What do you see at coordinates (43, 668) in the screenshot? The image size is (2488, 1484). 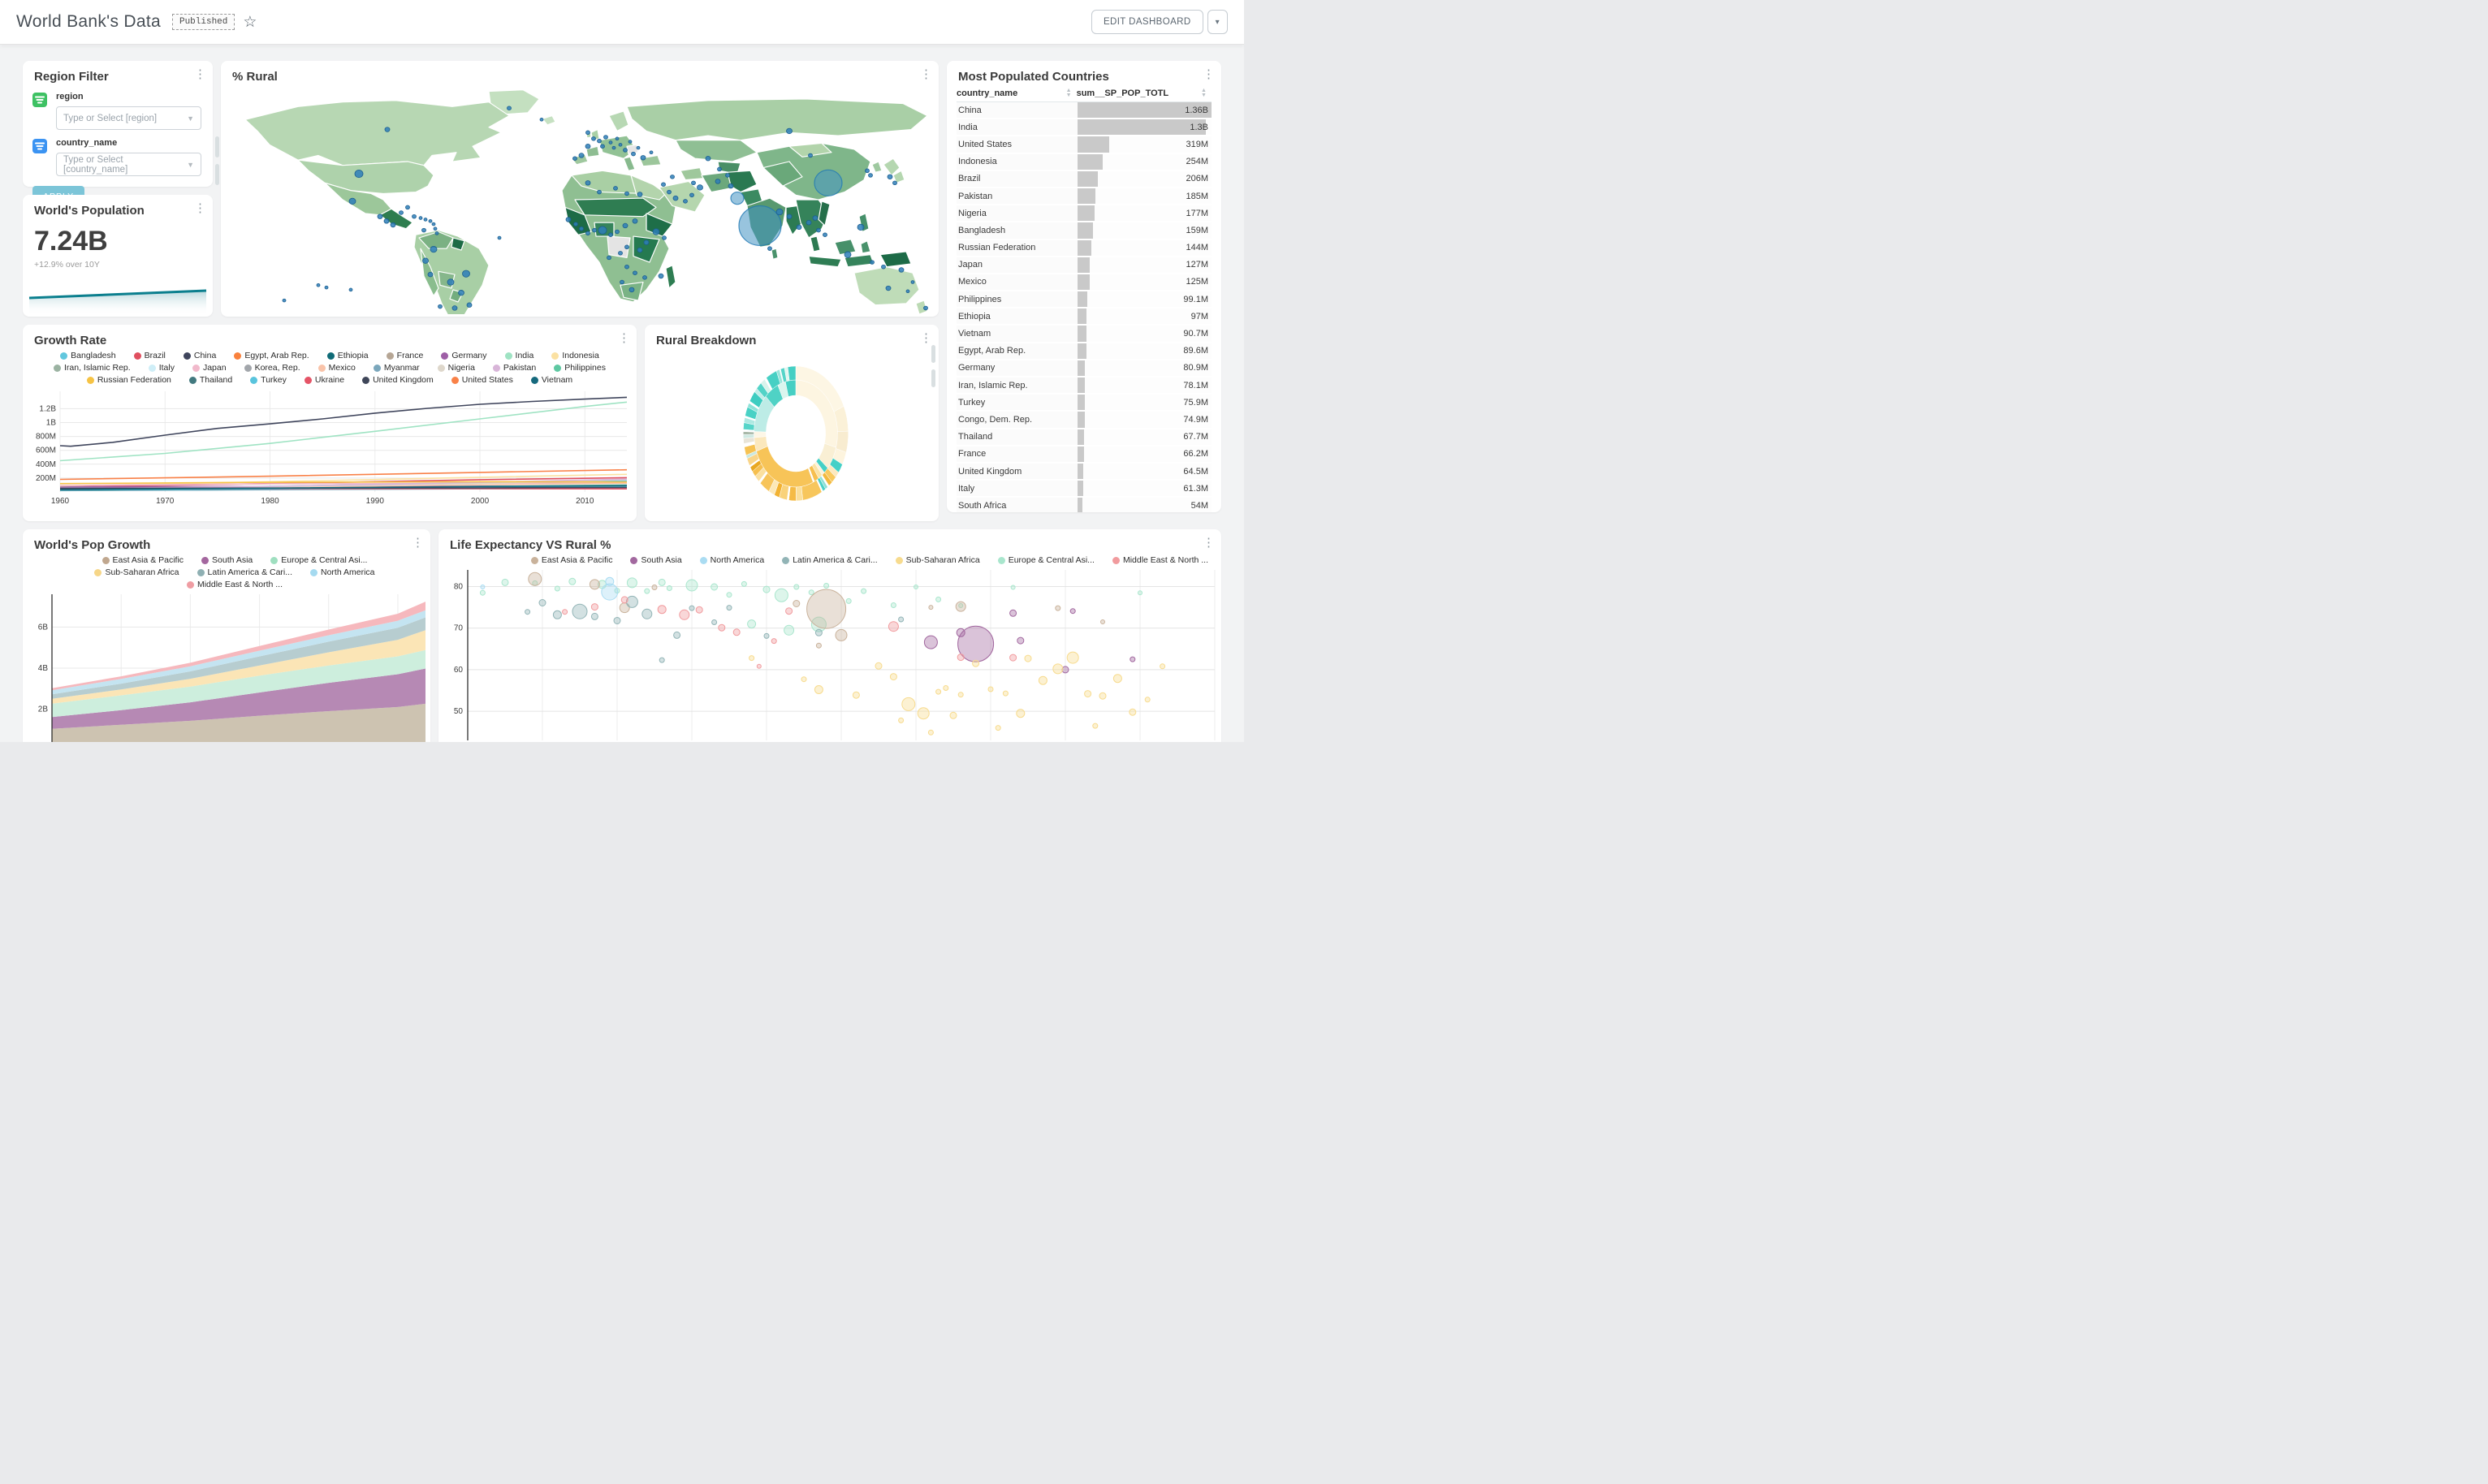 I see `svg-text: 4B` at bounding box center [43, 668].